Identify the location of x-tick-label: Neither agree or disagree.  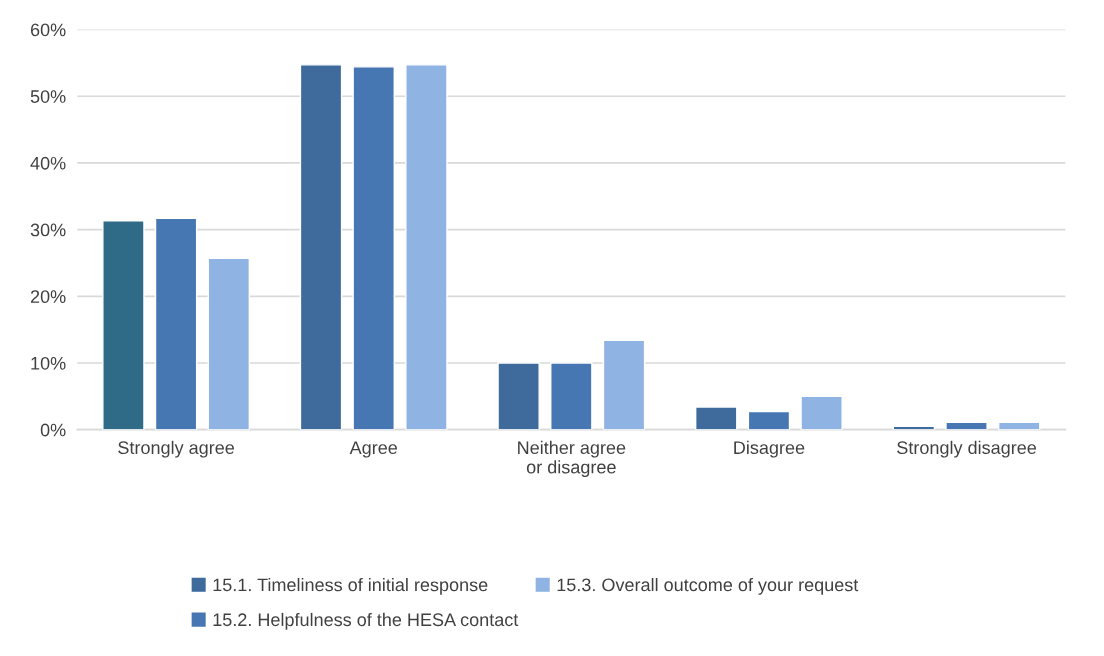
(572, 459).